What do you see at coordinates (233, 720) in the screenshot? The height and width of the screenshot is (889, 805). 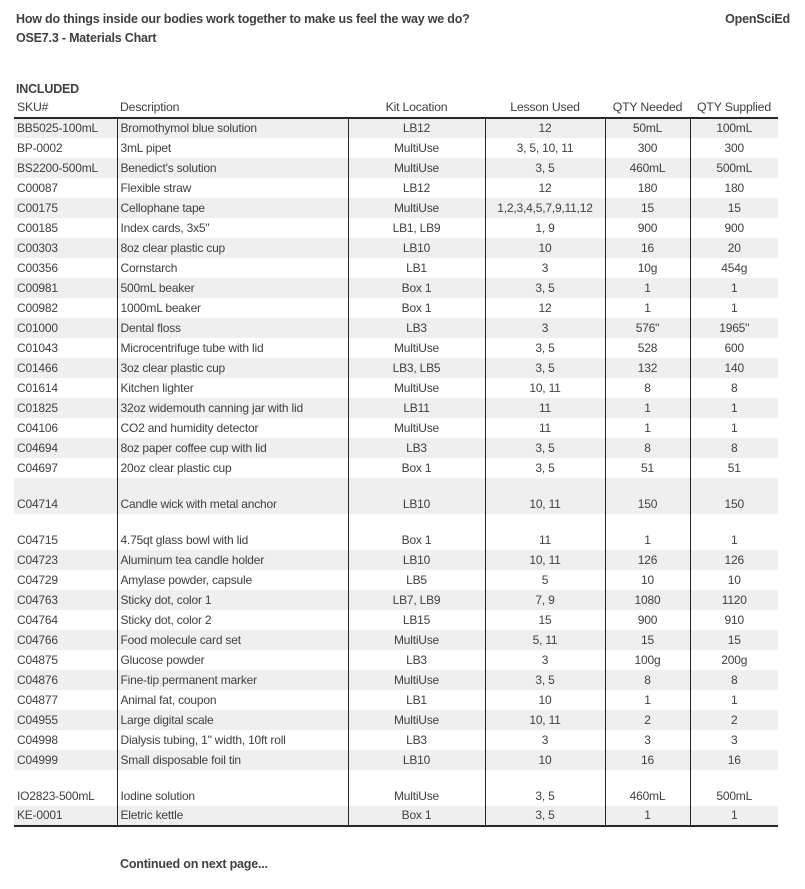 I see `cell-description: Large digital scale` at bounding box center [233, 720].